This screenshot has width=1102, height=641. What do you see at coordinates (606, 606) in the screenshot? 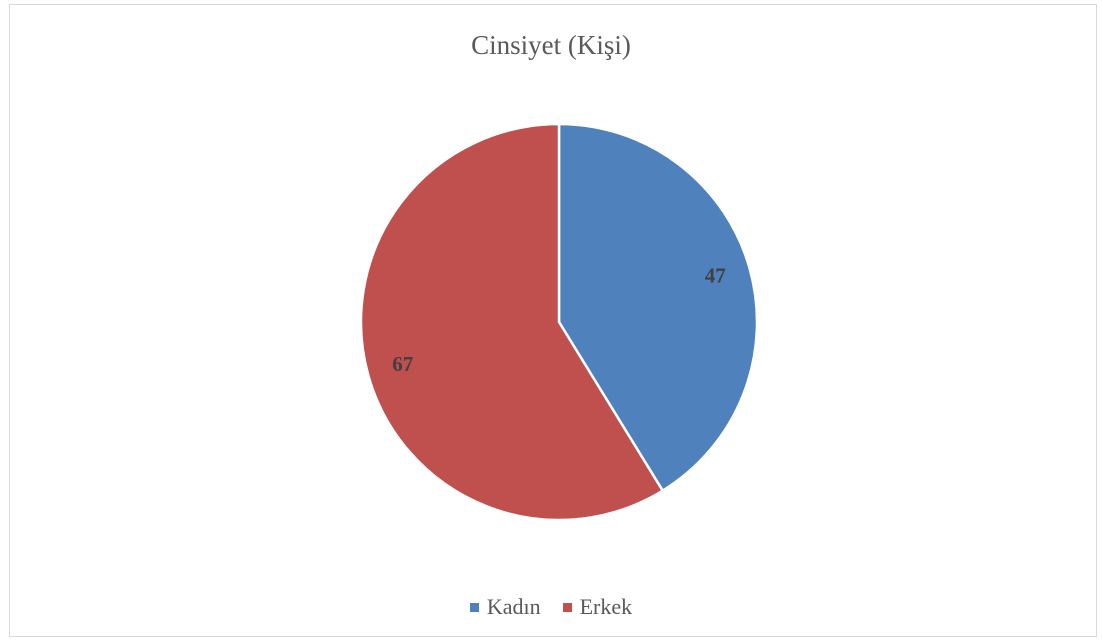
I see `legend-label-erkek: Erkek` at bounding box center [606, 606].